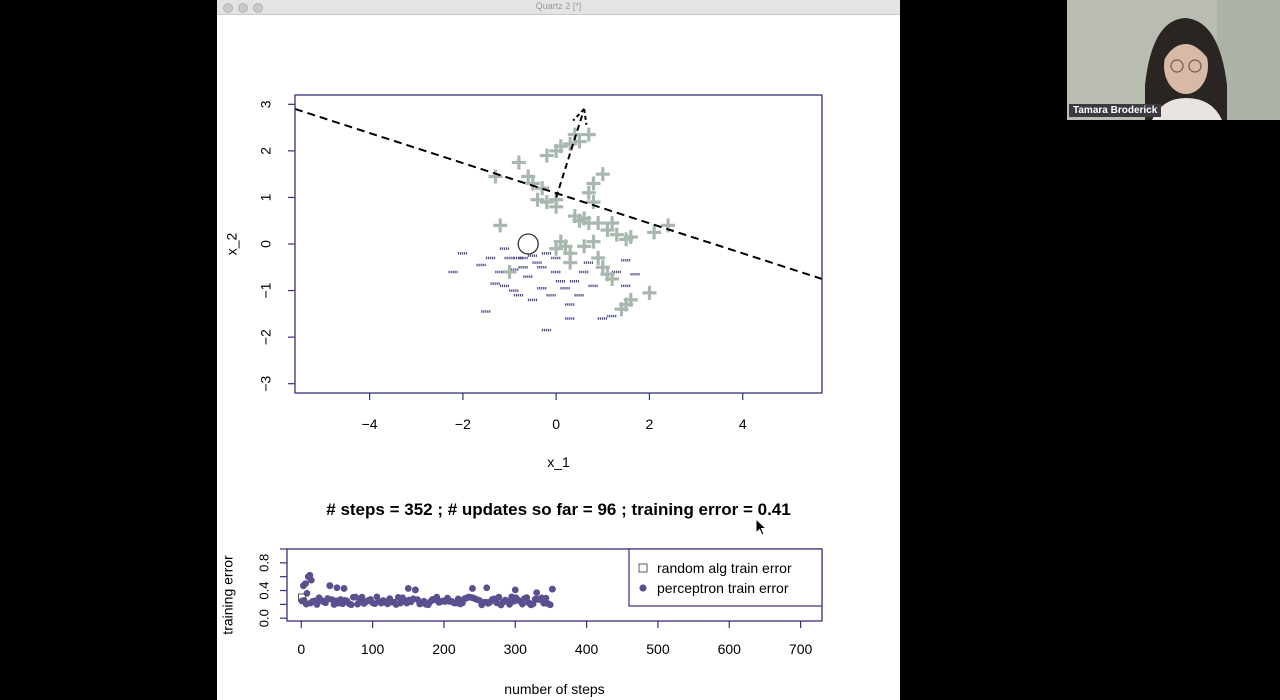 This screenshot has height=700, width=1280. I want to click on x-tick-label: 100, so click(373, 649).